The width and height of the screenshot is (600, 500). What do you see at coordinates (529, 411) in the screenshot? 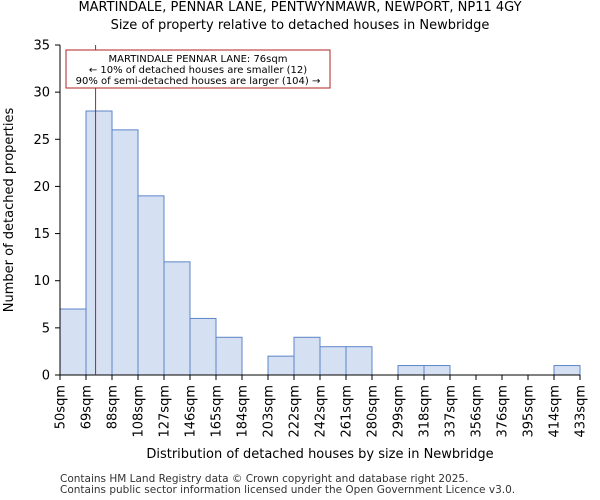
I see `x-tick-label-395sqm: 395sqm` at bounding box center [529, 411].